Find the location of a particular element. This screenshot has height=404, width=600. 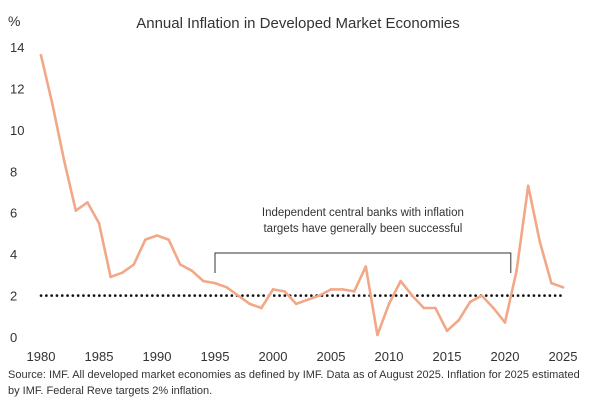

x-tick-label: 2010 is located at coordinates (389, 356).